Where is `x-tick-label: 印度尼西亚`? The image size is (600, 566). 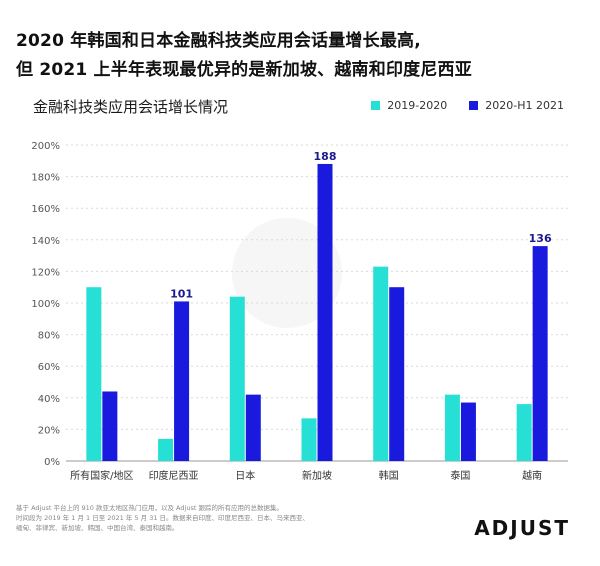
x-tick-label: 印度尼西亚 is located at coordinates (174, 475).